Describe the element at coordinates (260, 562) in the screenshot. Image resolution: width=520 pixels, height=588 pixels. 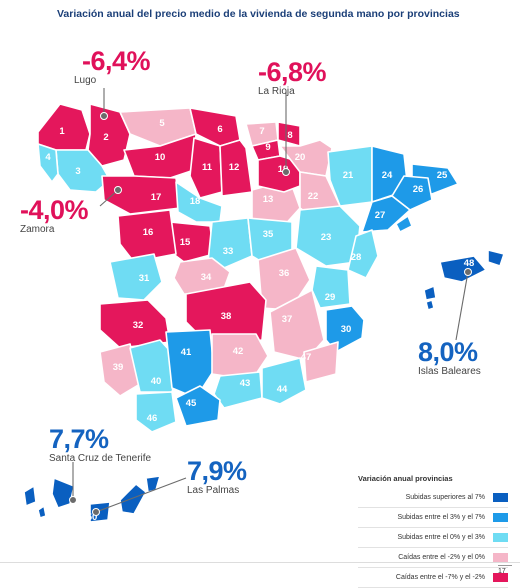
I see `footer-divider` at that location.